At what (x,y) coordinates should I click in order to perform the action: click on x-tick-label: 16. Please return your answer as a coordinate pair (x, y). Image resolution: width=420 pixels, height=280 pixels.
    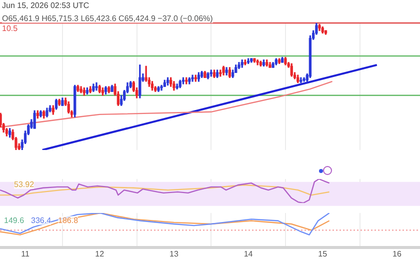
    Looking at the image, I should click on (397, 253).